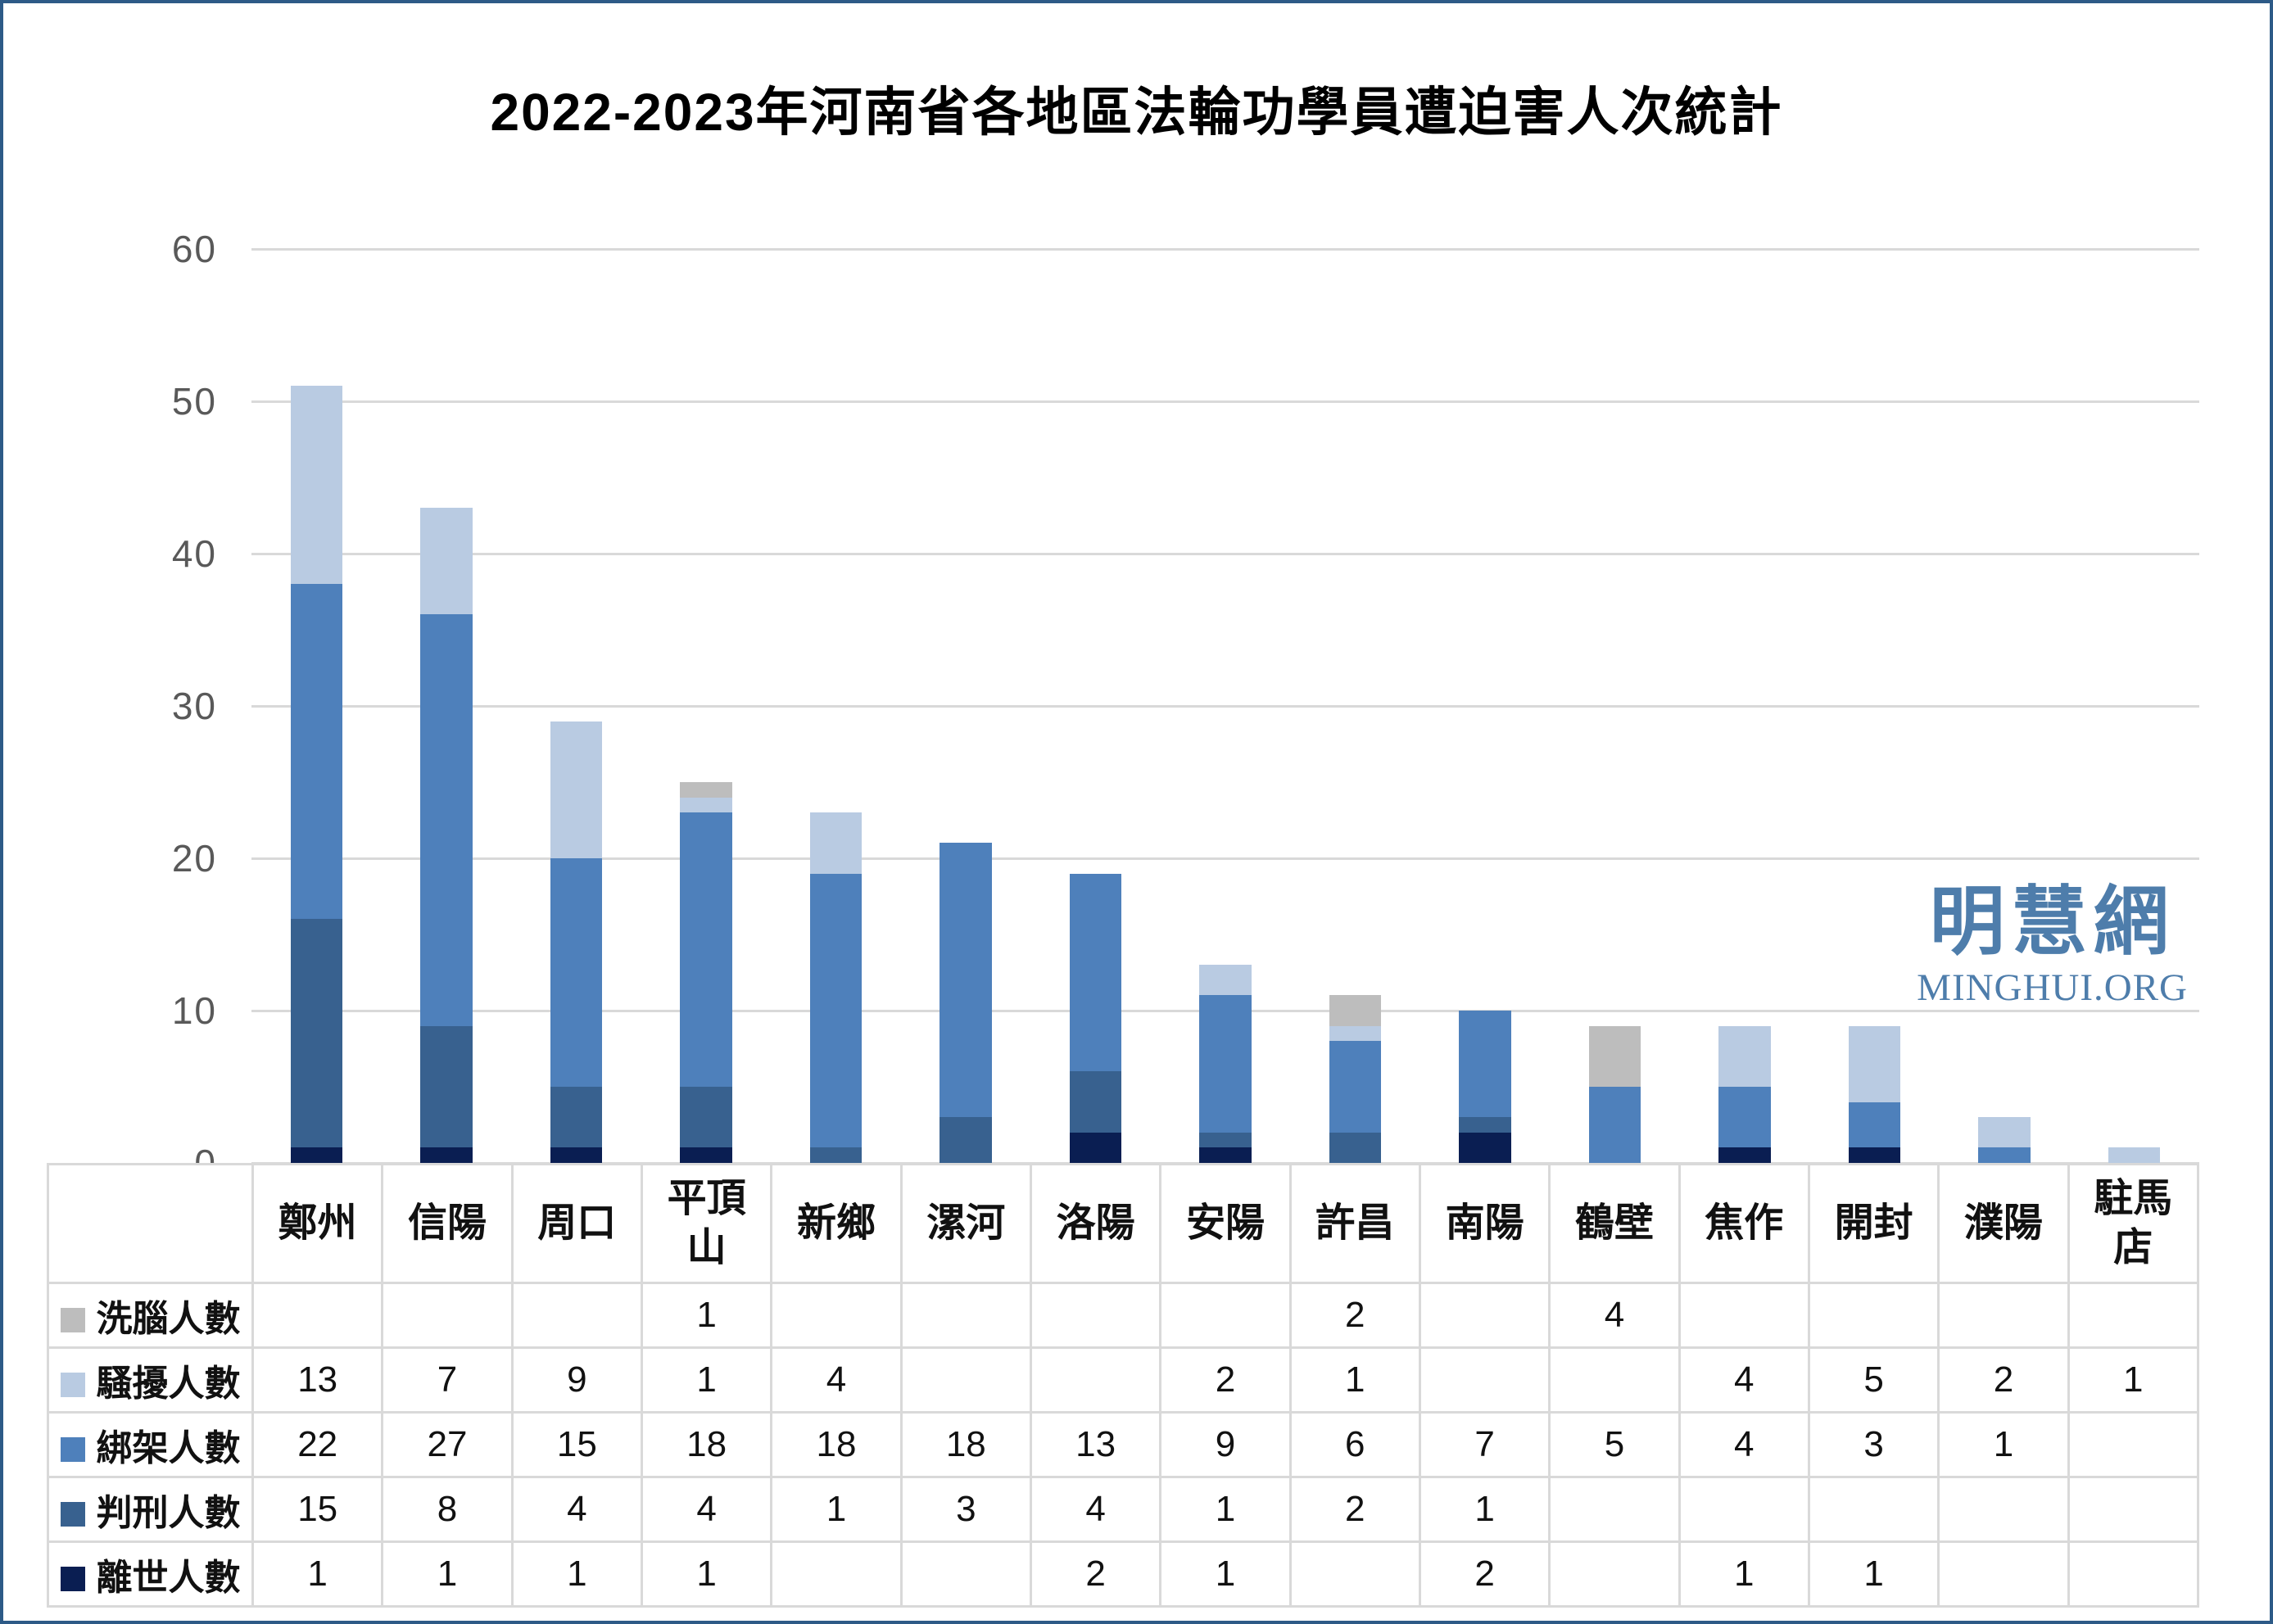 The image size is (2273, 1624). I want to click on city-header-cell: 漯河, so click(965, 1224).